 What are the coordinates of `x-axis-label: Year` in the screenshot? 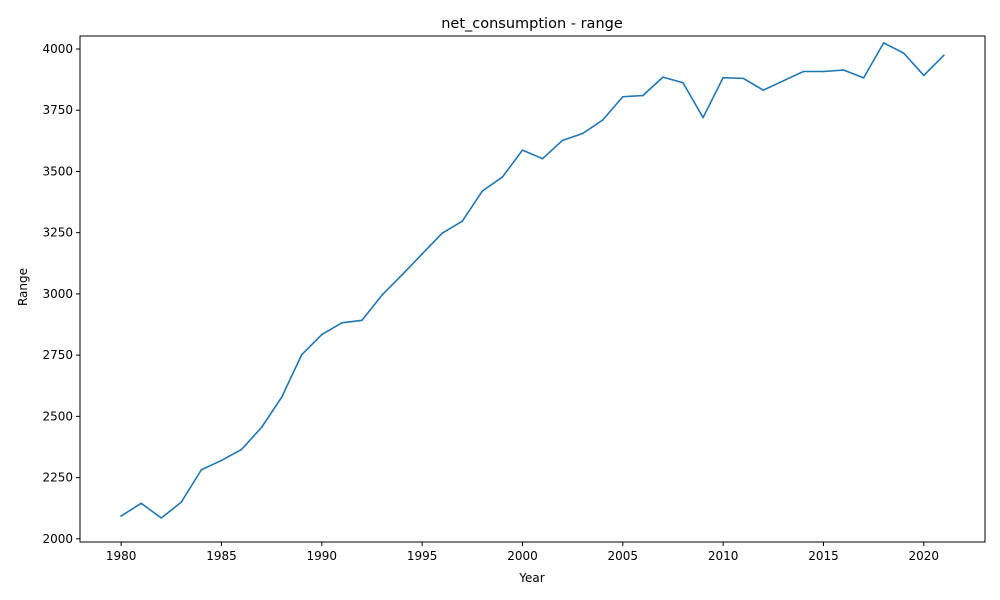 It's located at (531, 578).